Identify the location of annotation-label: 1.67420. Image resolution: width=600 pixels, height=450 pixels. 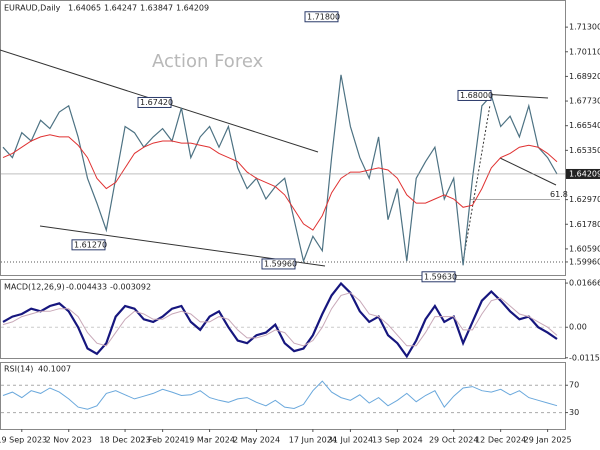
(156, 102).